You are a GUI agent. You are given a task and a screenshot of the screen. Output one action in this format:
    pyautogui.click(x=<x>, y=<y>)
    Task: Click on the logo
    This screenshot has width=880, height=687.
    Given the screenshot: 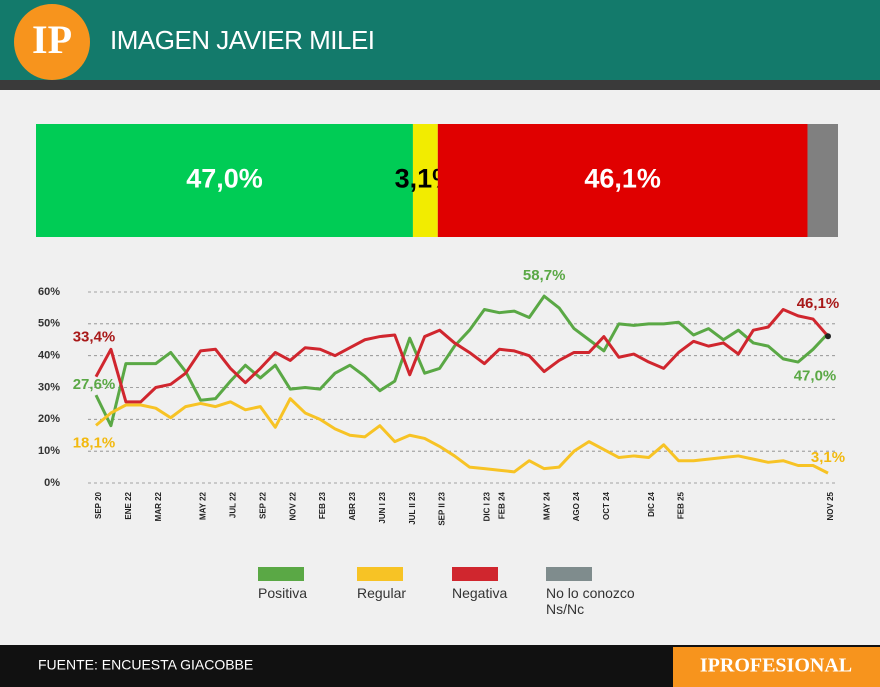 What is the action you would take?
    pyautogui.click(x=52, y=42)
    